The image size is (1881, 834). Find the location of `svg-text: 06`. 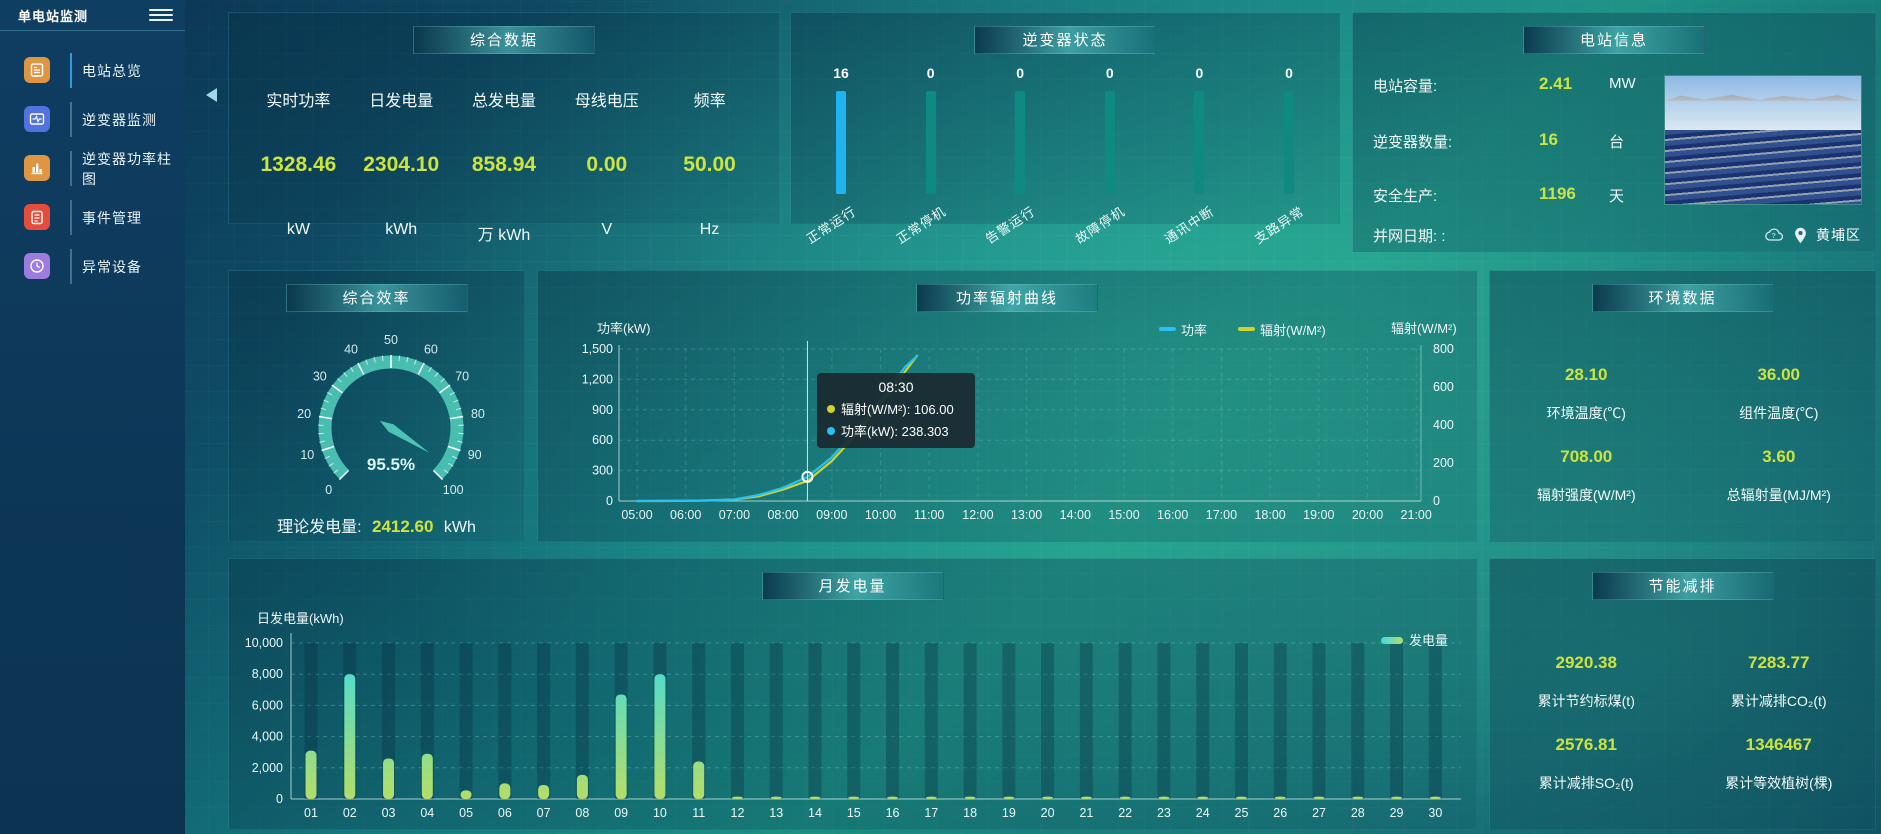

svg-text: 06 is located at coordinates (505, 813).